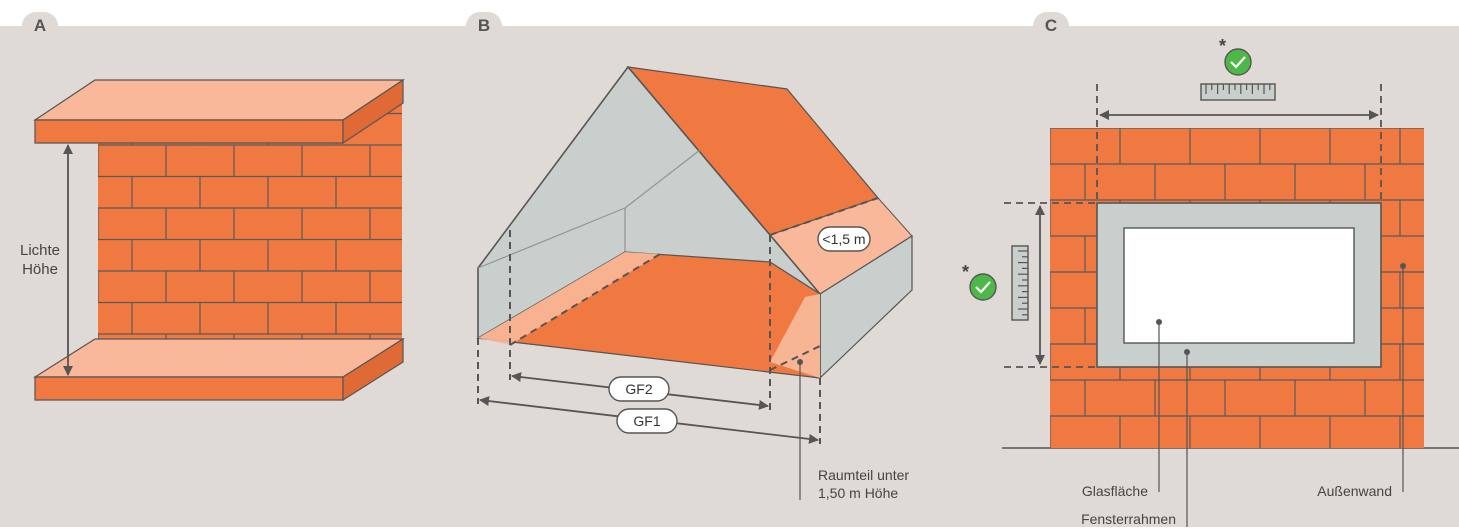  Describe the element at coordinates (40, 269) in the screenshot. I see `clear-height-label-line2: Höhe` at that location.